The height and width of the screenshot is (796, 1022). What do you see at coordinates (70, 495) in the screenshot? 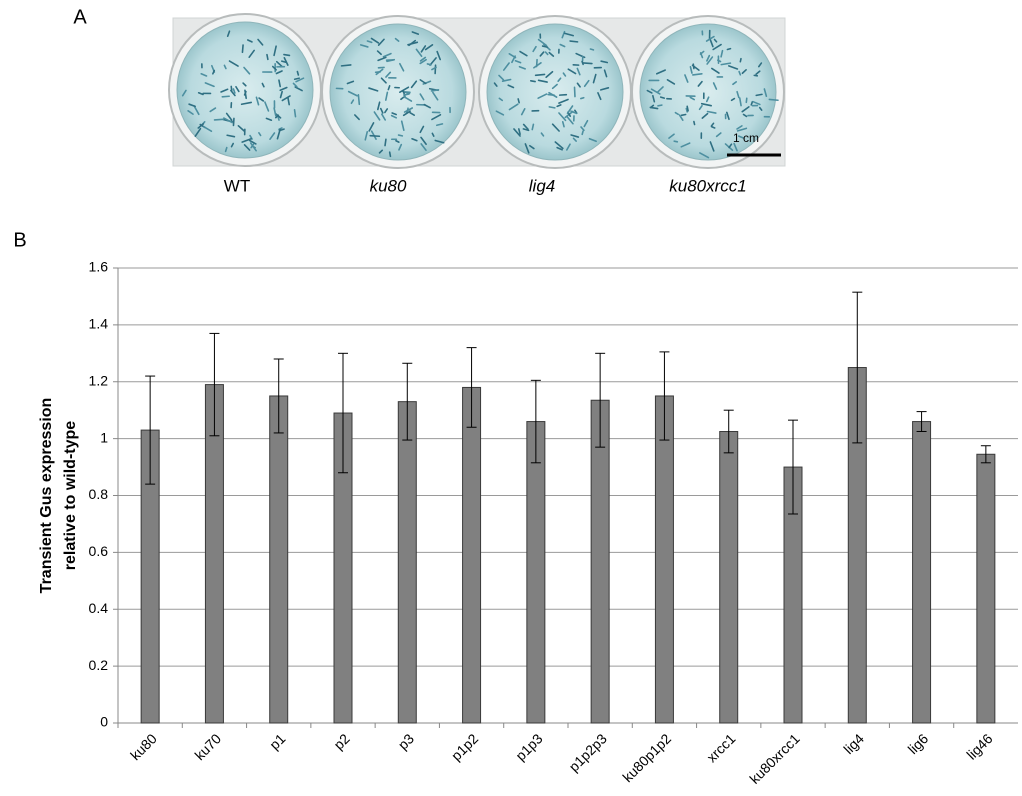
I see `y-axis-label: relative to wild-type` at bounding box center [70, 495].